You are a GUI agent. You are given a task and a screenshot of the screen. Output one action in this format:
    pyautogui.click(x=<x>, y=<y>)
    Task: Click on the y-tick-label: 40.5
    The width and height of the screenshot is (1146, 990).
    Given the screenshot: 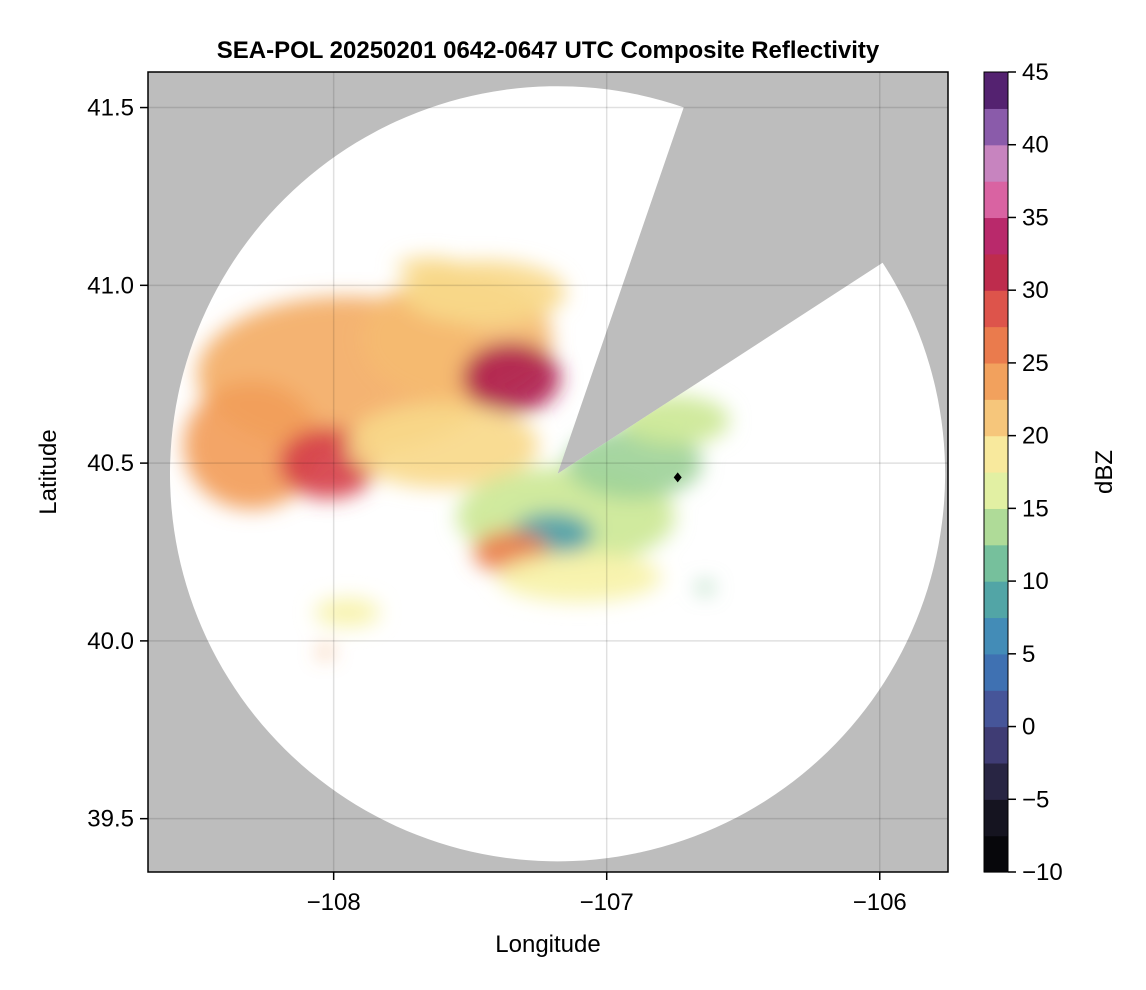 What is the action you would take?
    pyautogui.click(x=110, y=463)
    